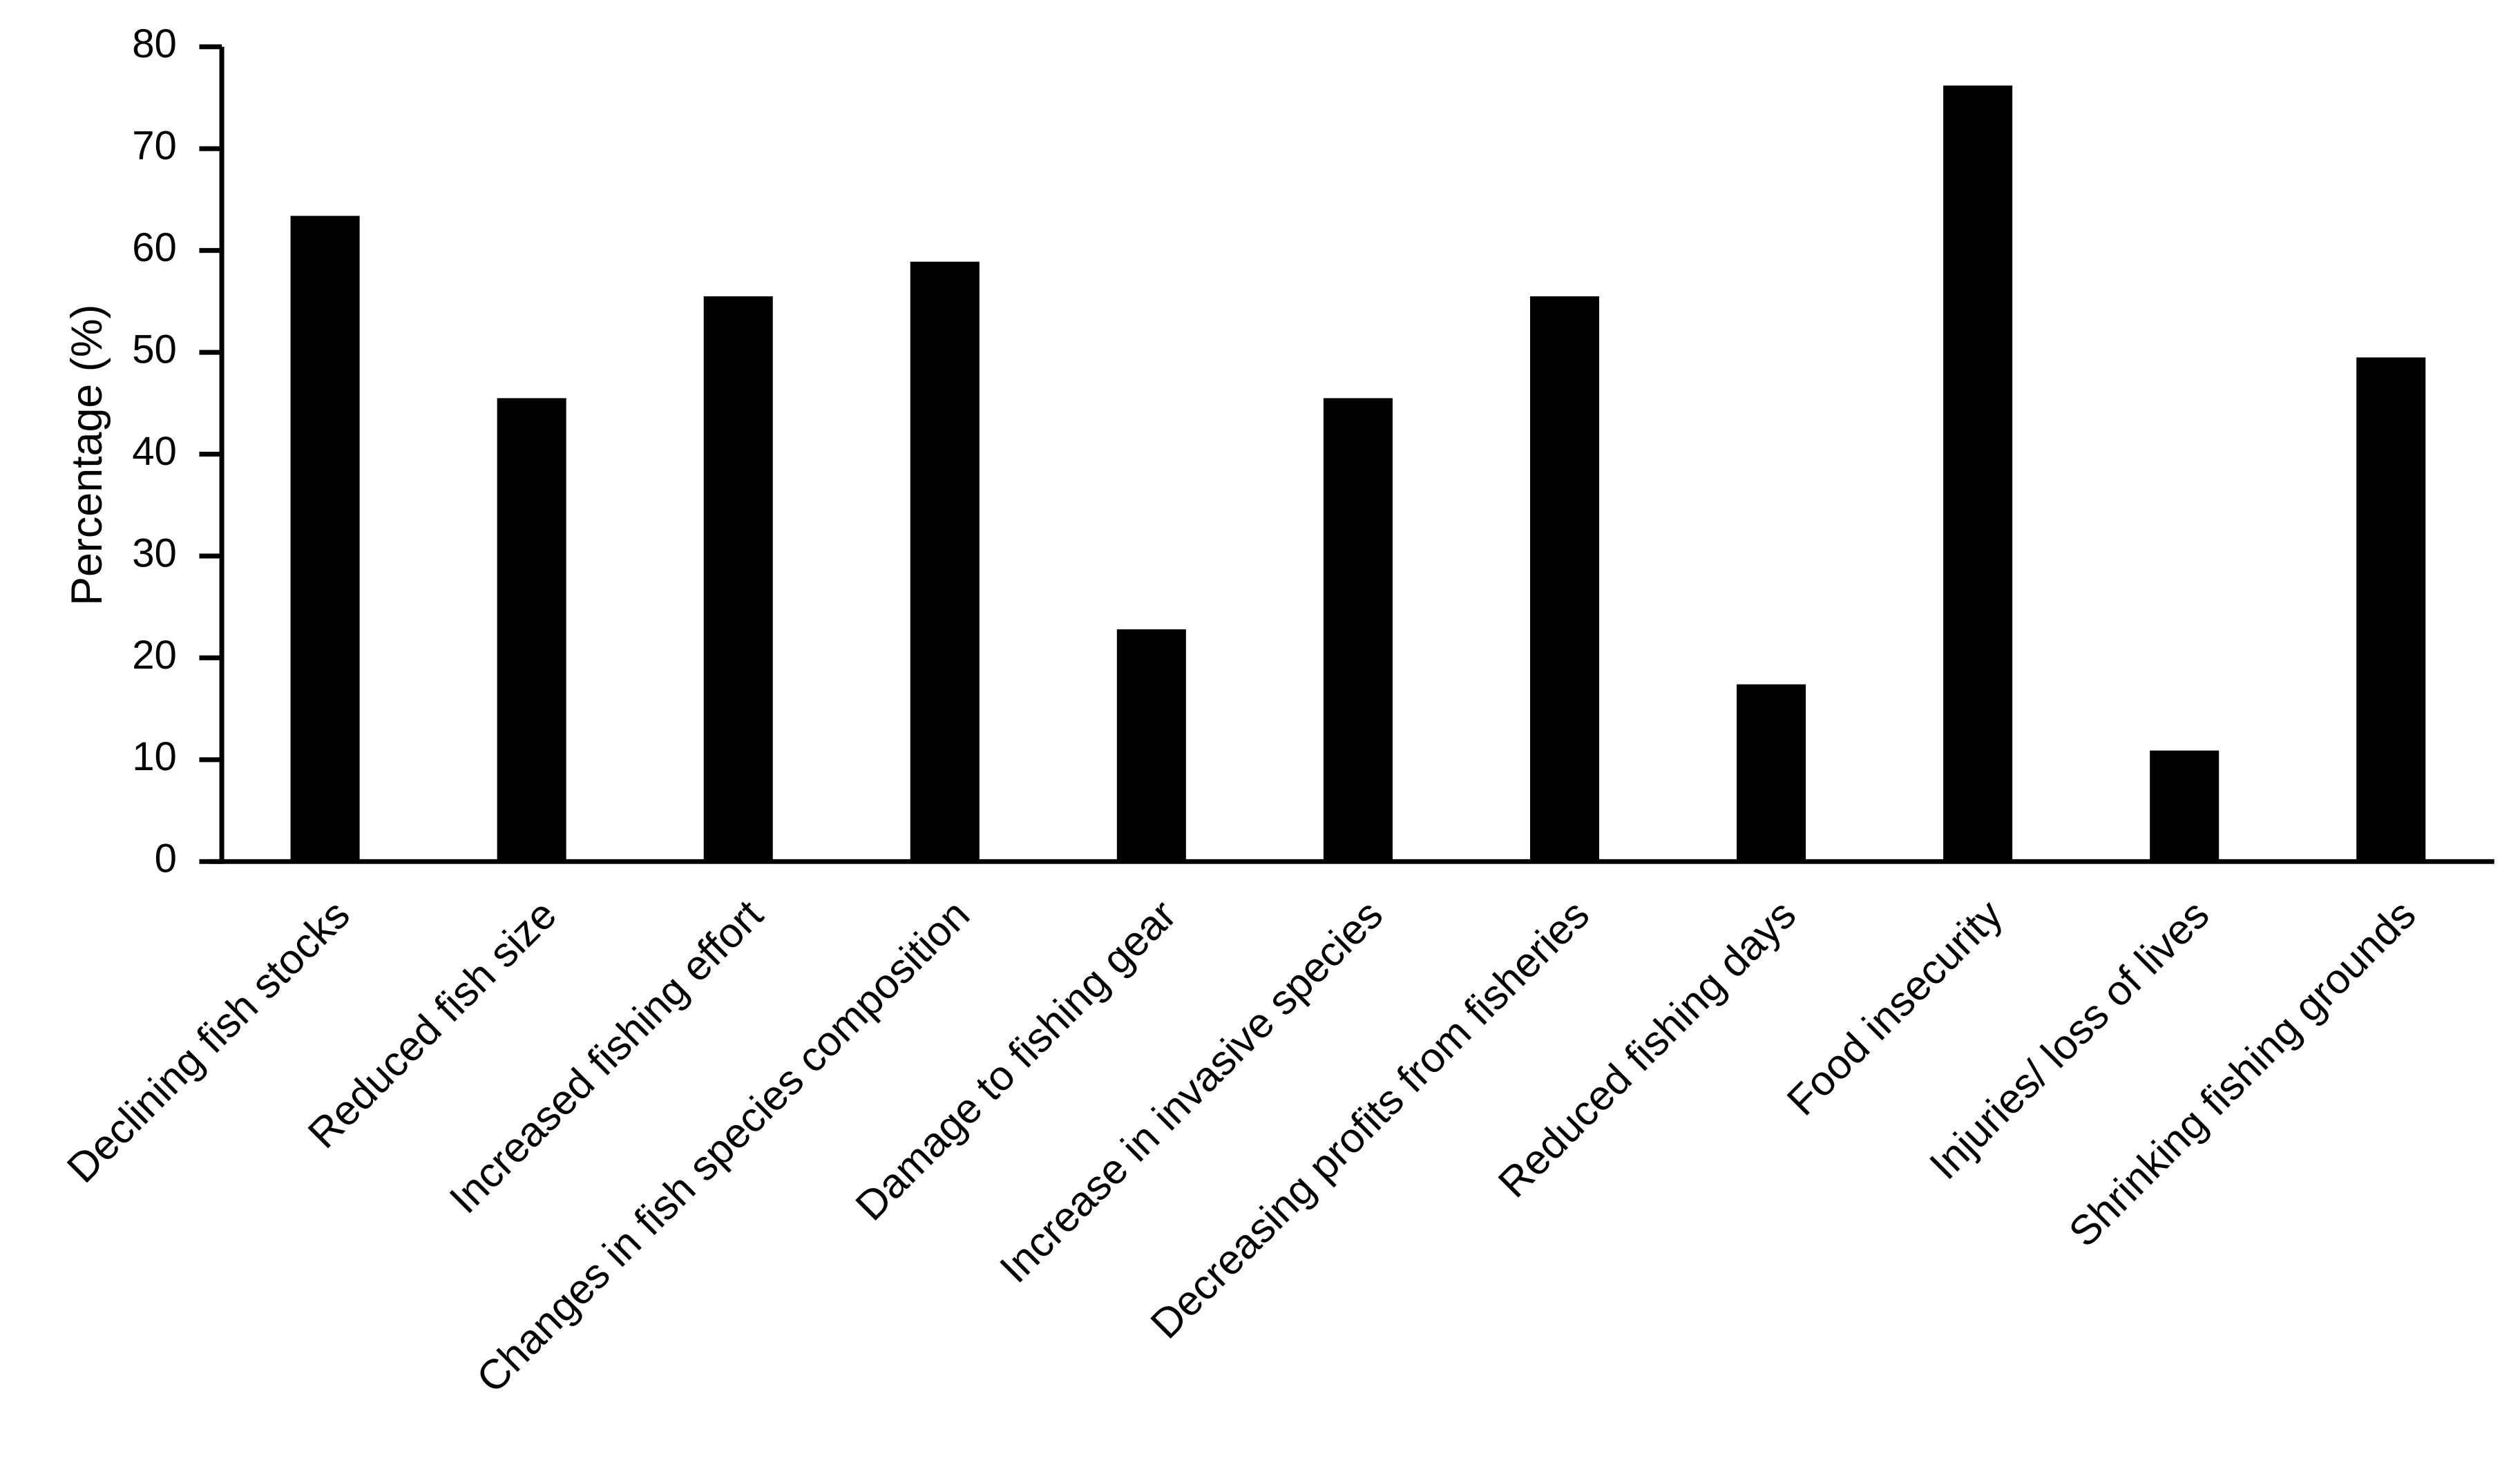  I want to click on x-tick-label: Increase in invasive species, so click(1191, 1091).